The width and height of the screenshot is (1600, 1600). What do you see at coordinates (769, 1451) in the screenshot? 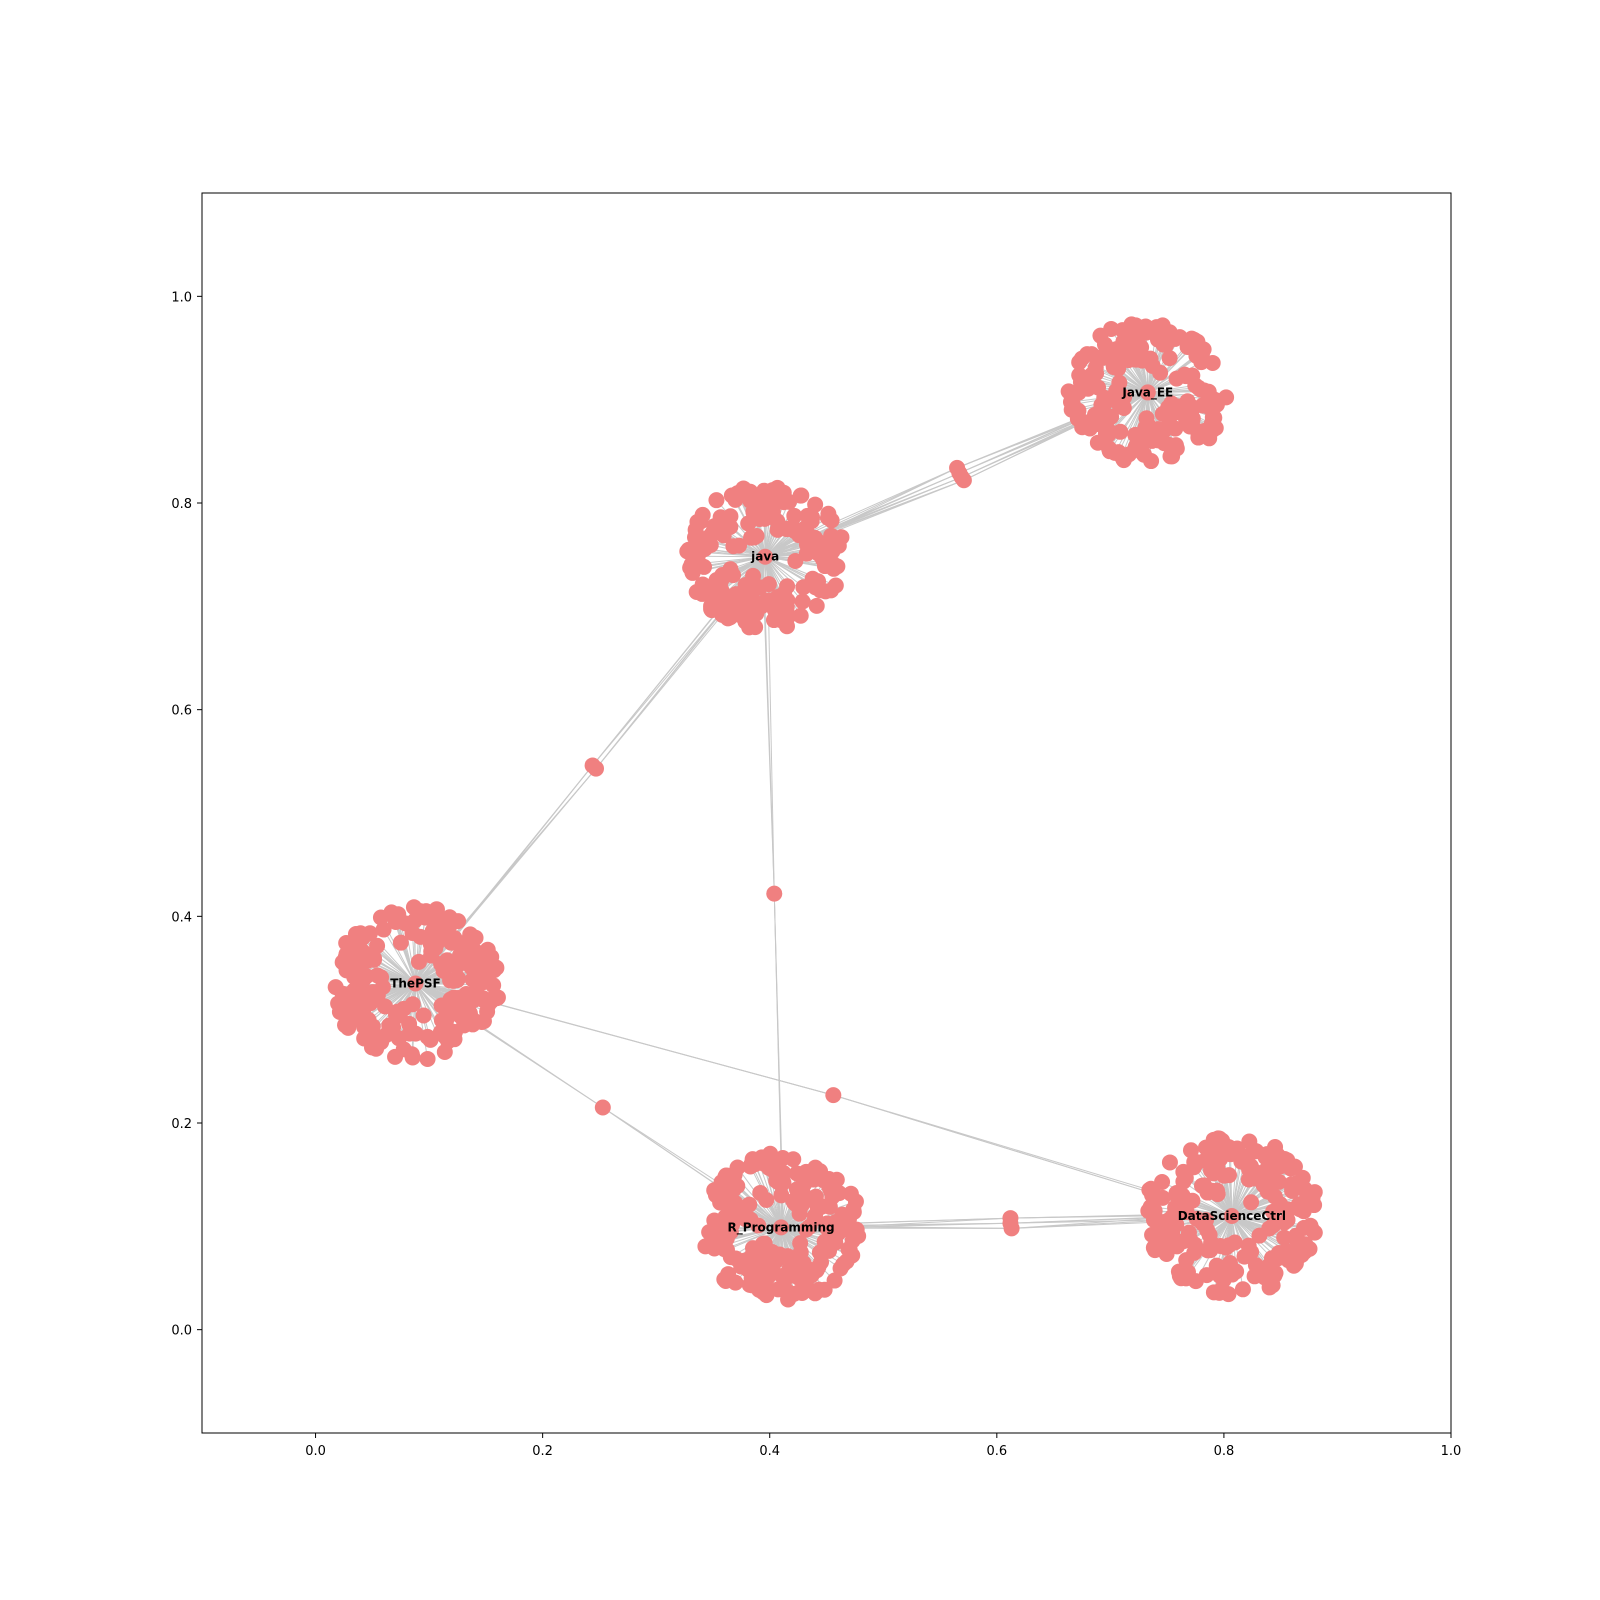
I see `x-tick-label: 0.4` at bounding box center [769, 1451].